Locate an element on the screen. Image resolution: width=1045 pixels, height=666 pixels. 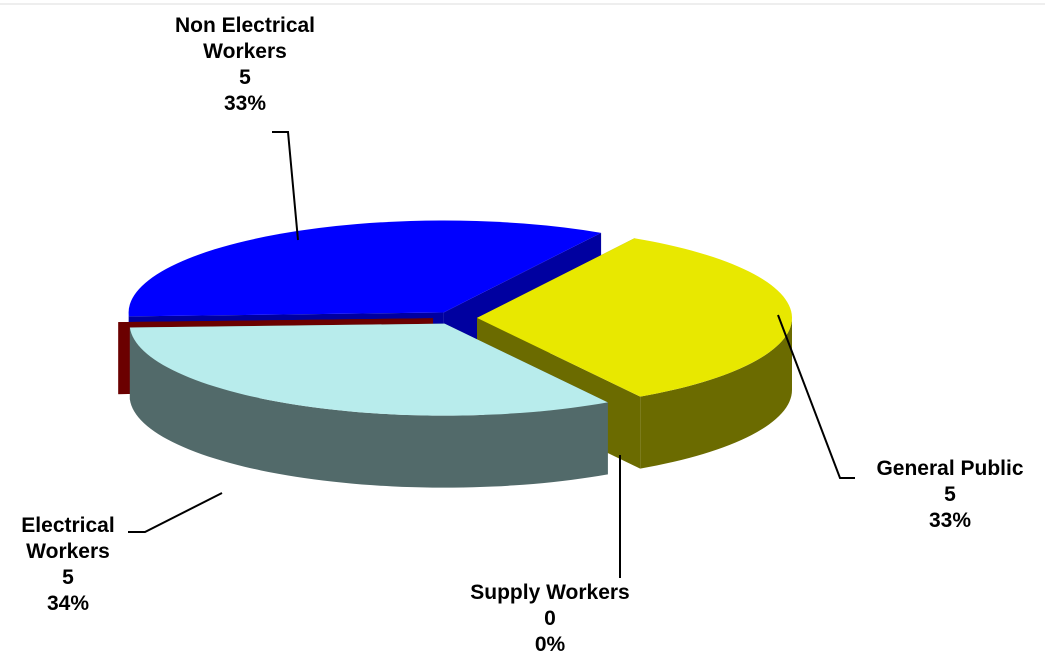
percent-label: 34% is located at coordinates (68, 603).